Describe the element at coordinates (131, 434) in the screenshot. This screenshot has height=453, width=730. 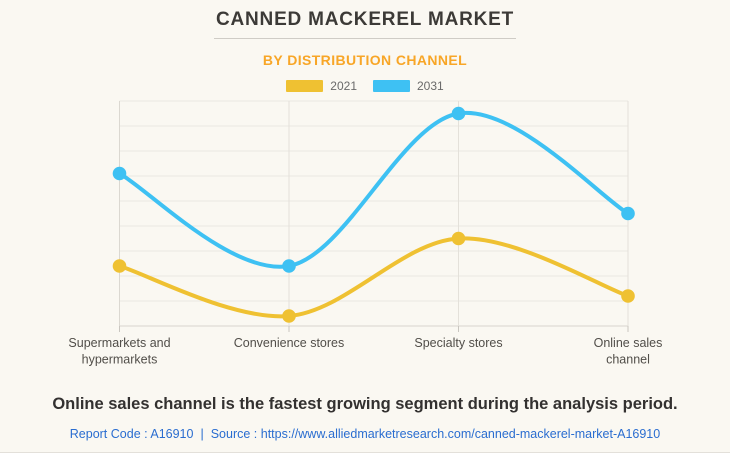
I see `report-code: Report Code : A16910` at that location.